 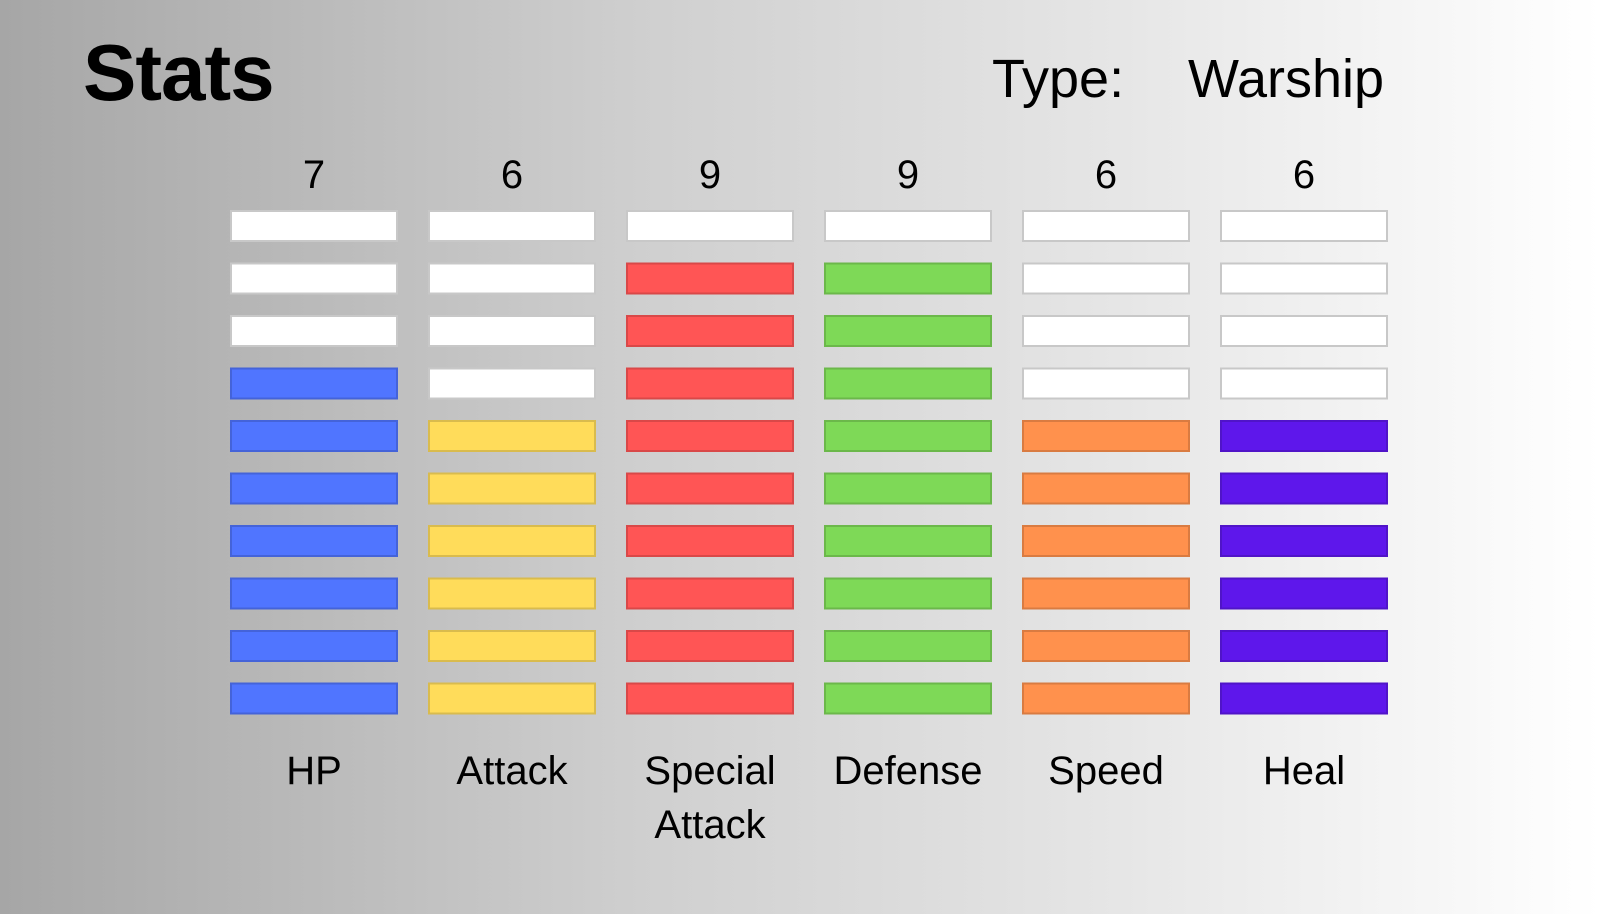 I want to click on stat-category-label: HP, so click(x=314, y=771).